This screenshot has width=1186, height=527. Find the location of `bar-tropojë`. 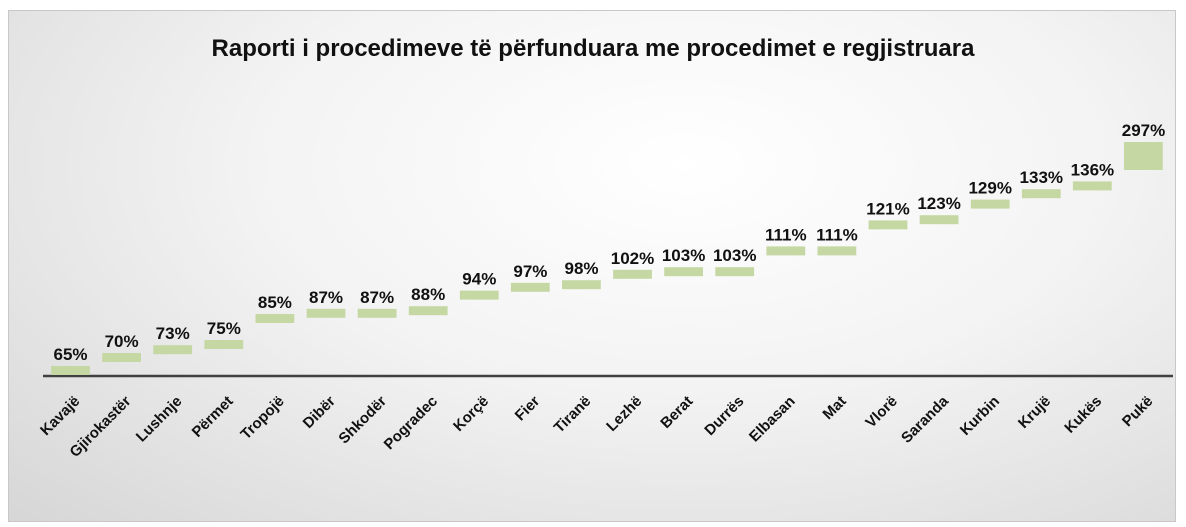

bar-tropojë is located at coordinates (275, 318).